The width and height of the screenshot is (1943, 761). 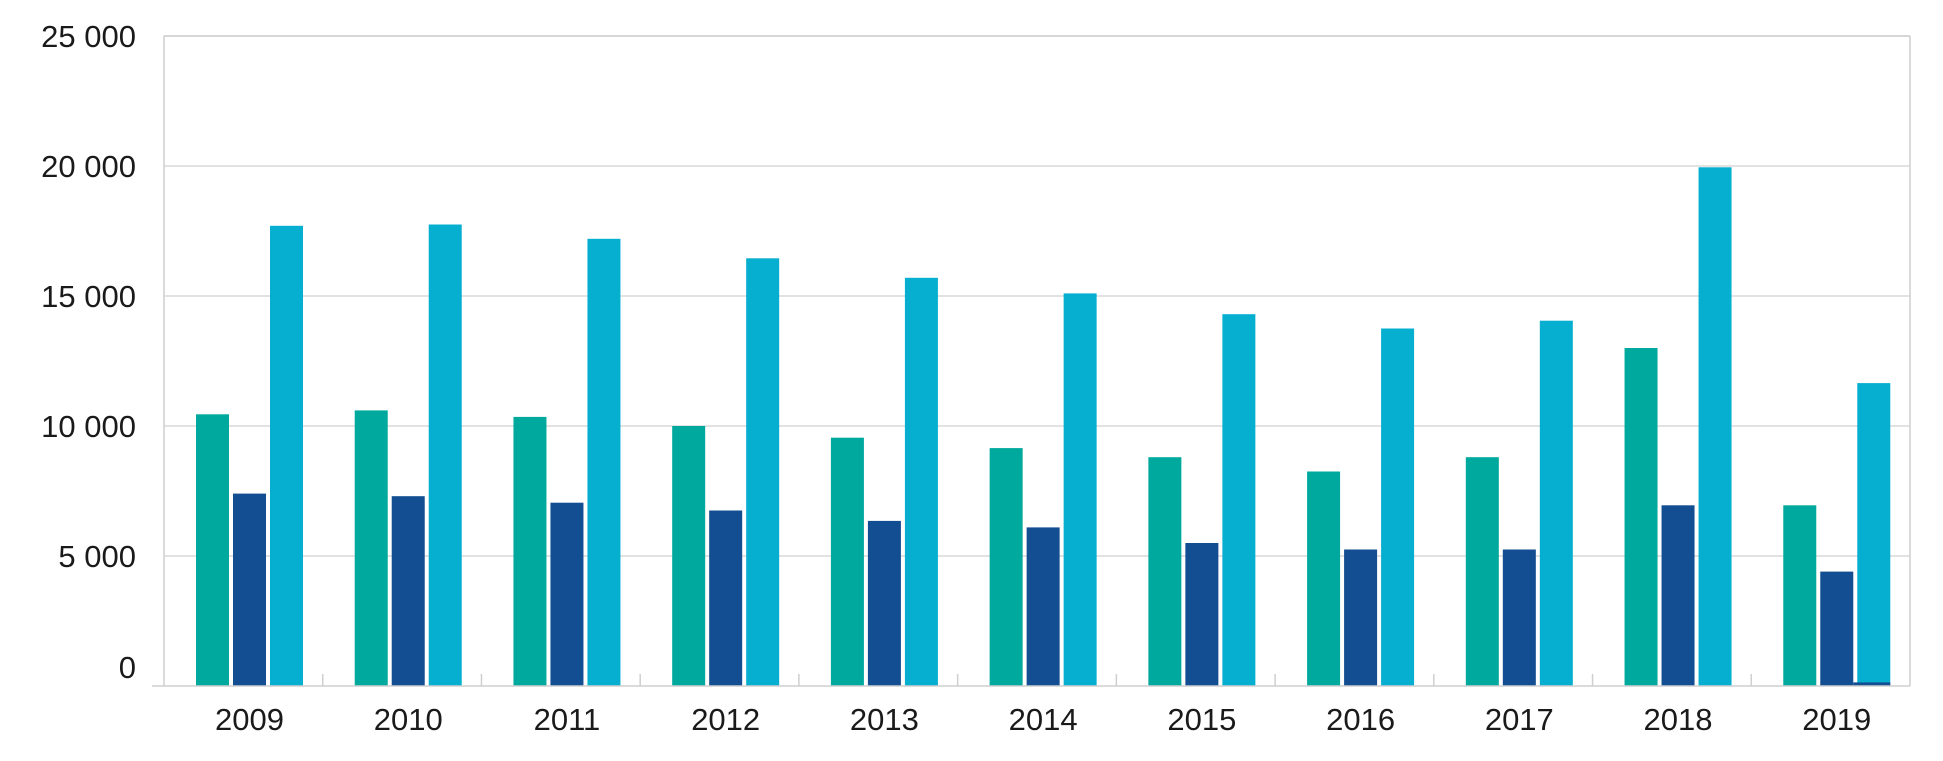 I want to click on x-tick-label: 2018, so click(x=1678, y=719).